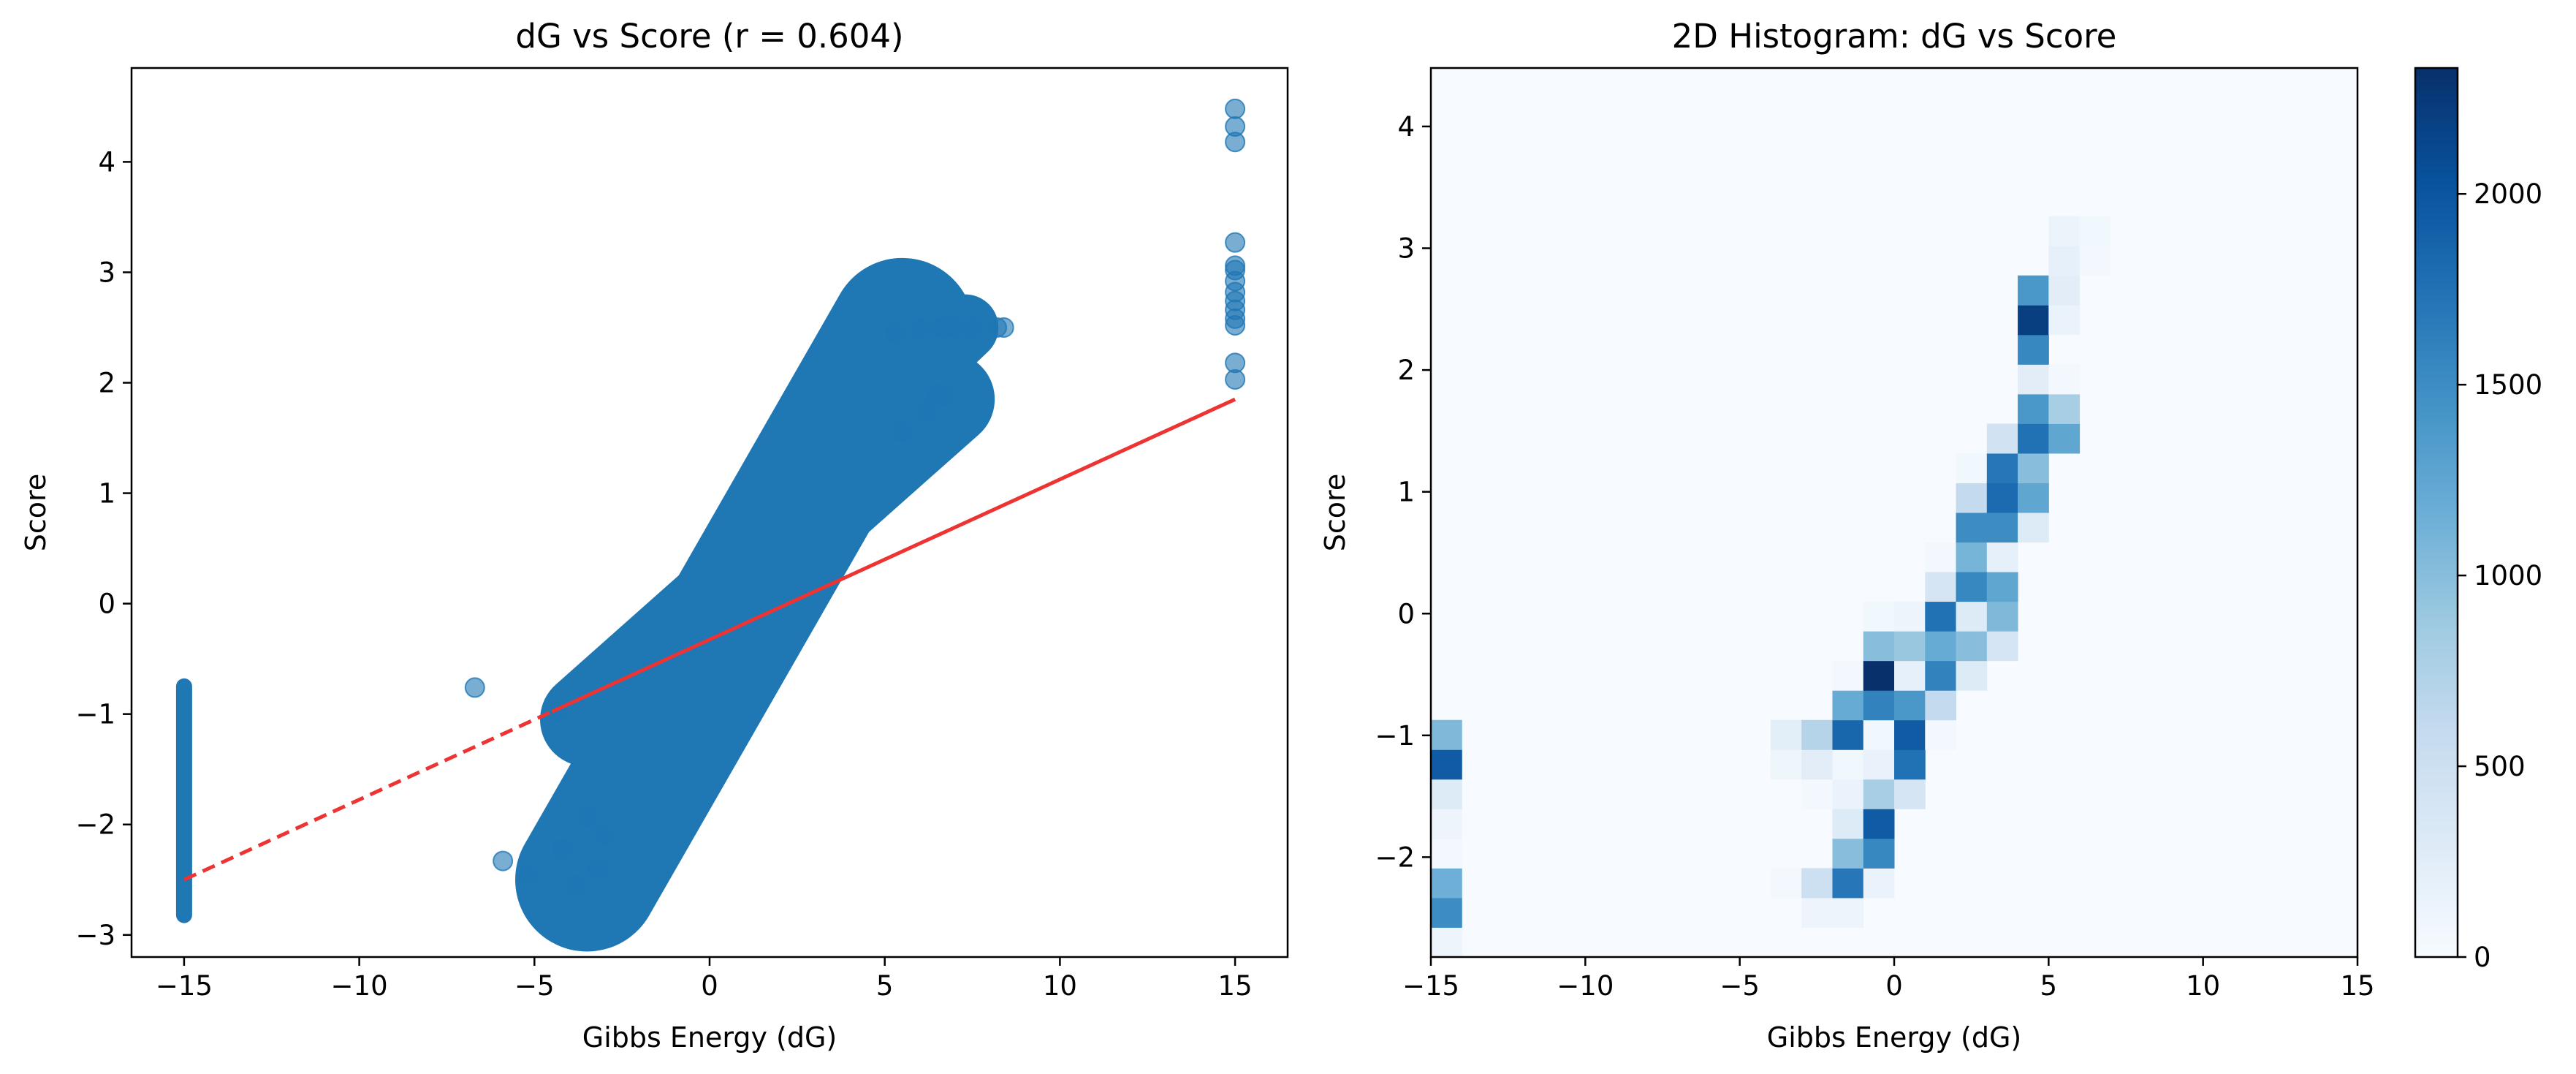 This screenshot has height=1074, width=2576. I want to click on scatter-y-axis: −3 −2 −1 0 1 2 3 4, so click(103, 549).